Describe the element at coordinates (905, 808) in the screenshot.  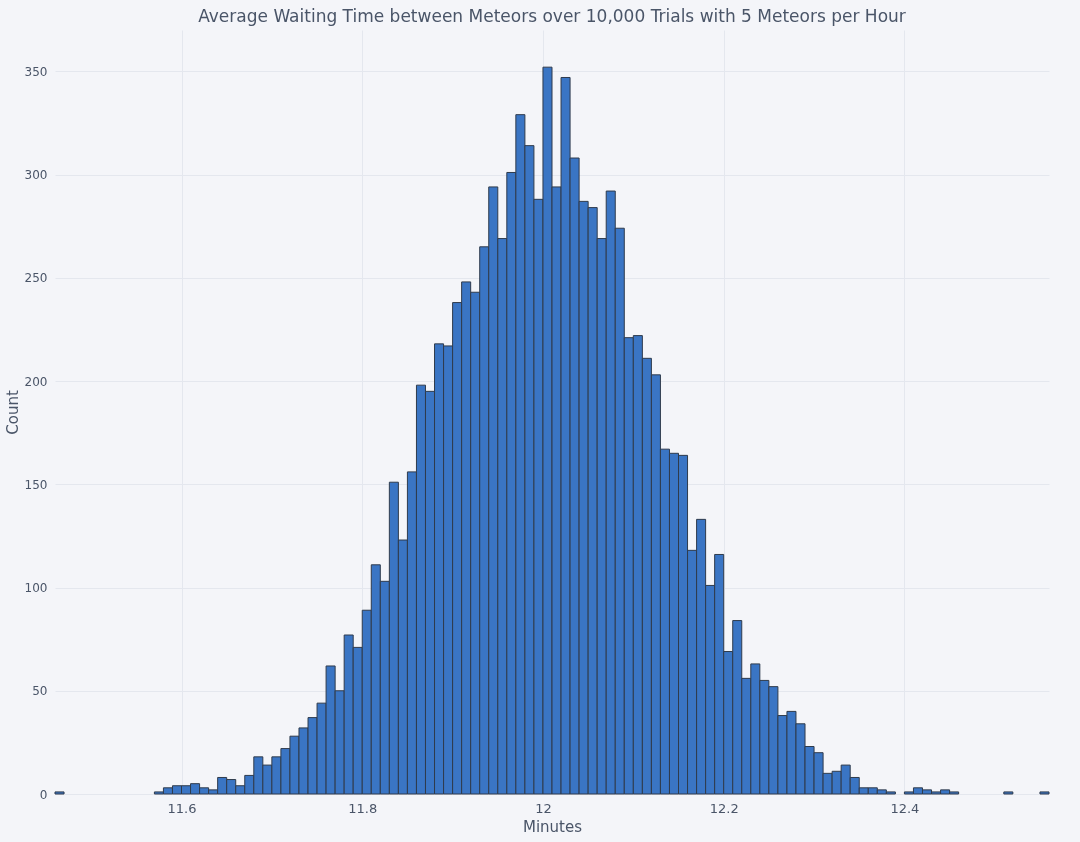
I see `x-tick-label: 12.4` at that location.